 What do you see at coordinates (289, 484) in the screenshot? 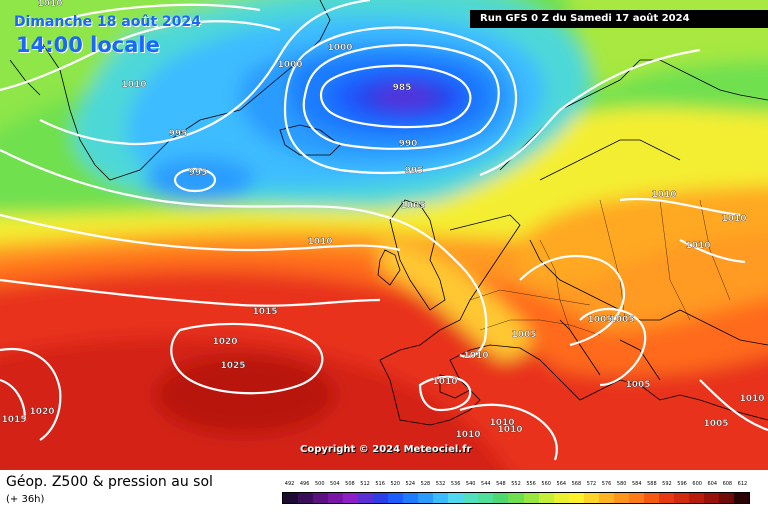
I see `legend-value: 492` at bounding box center [289, 484].